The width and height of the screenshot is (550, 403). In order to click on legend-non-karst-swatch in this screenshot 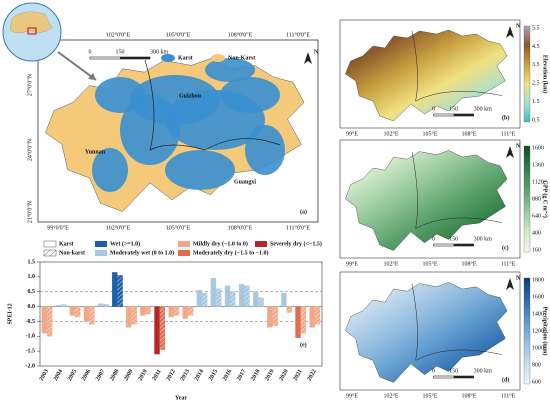, I will do `click(218, 58)`.